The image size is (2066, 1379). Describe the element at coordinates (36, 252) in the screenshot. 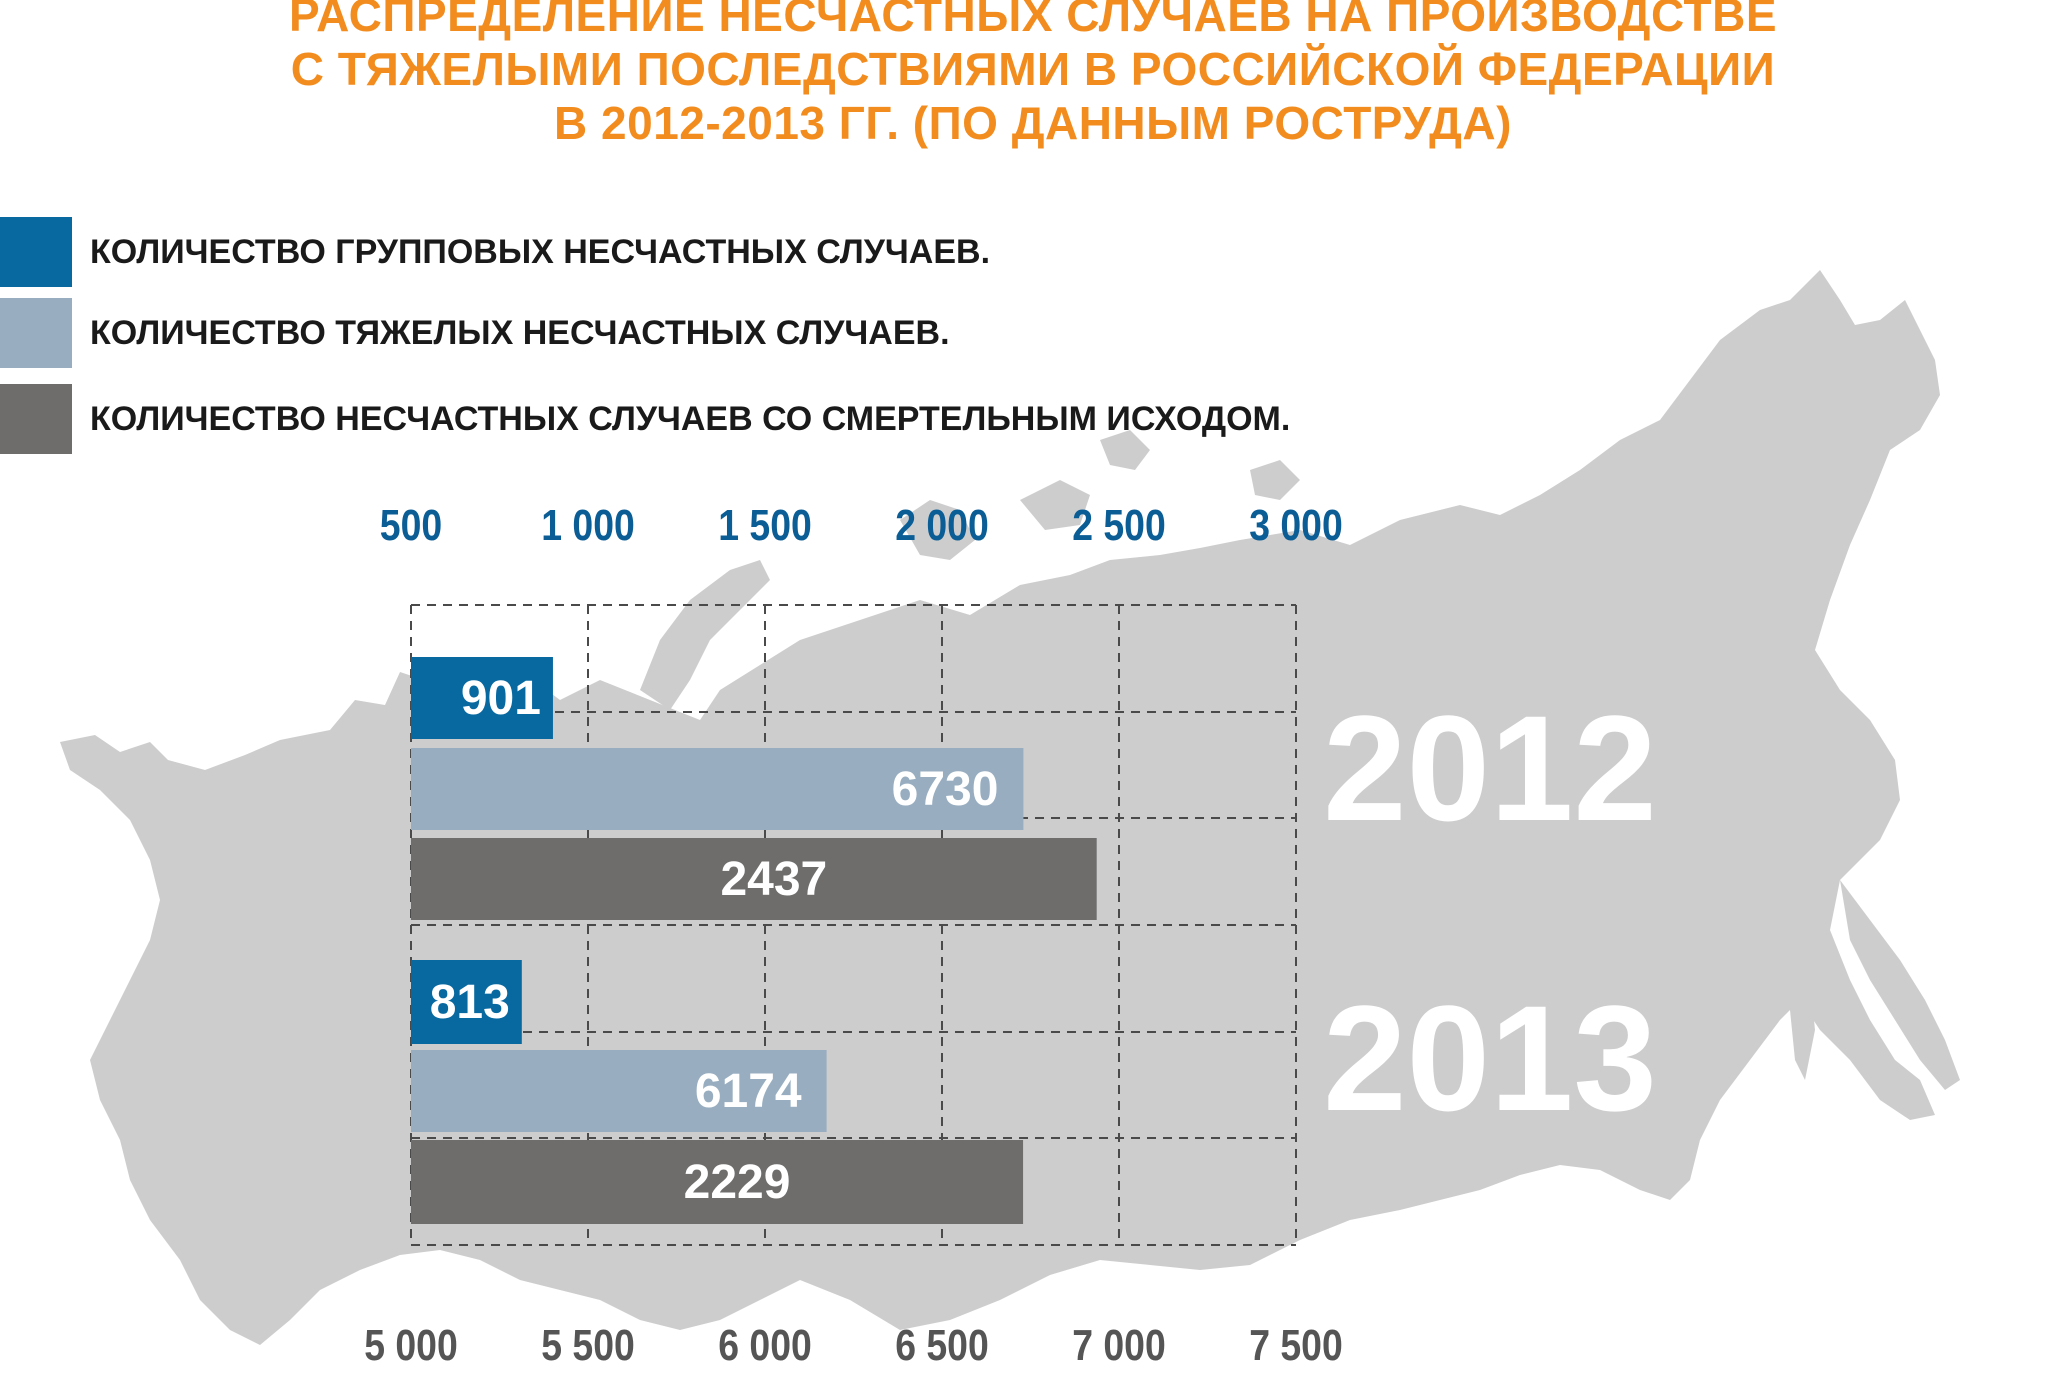

I see `legend-swatch-group` at that location.